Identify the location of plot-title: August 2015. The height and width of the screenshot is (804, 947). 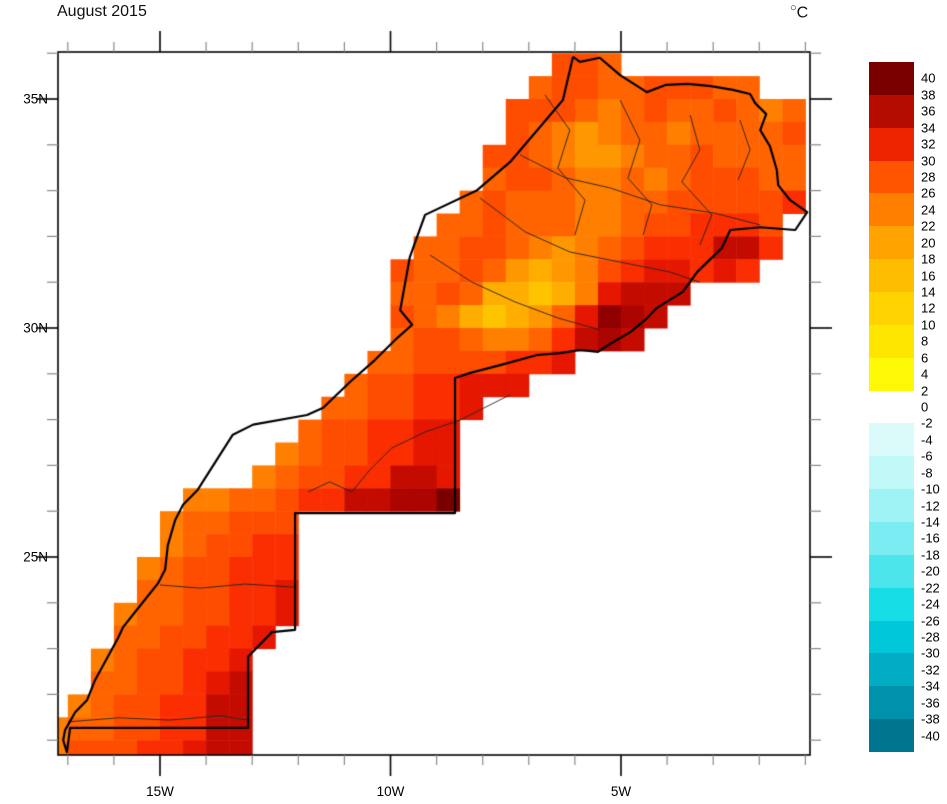
(102, 11).